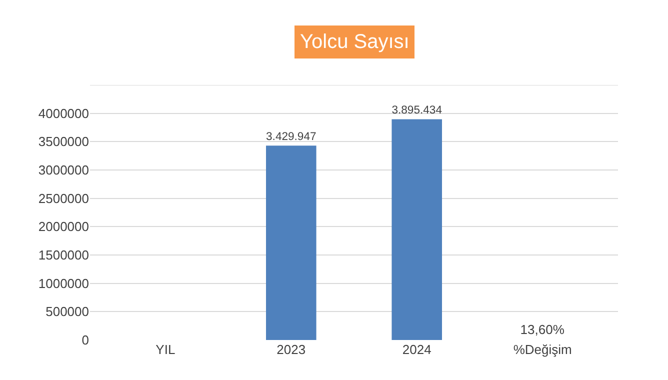  I want to click on data-label: 3.429.947, so click(291, 137).